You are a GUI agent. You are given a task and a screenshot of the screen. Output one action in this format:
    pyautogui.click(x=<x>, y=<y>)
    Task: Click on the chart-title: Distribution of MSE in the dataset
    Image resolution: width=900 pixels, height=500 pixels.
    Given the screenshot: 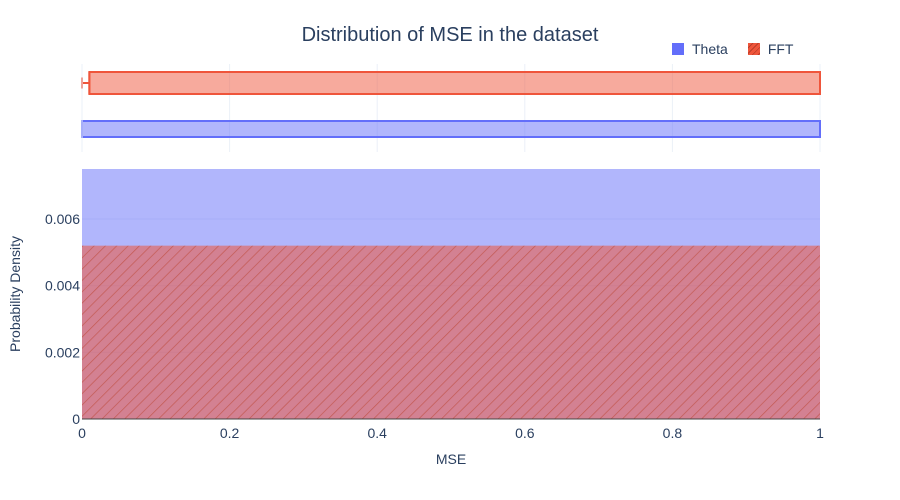 What is the action you would take?
    pyautogui.click(x=450, y=35)
    